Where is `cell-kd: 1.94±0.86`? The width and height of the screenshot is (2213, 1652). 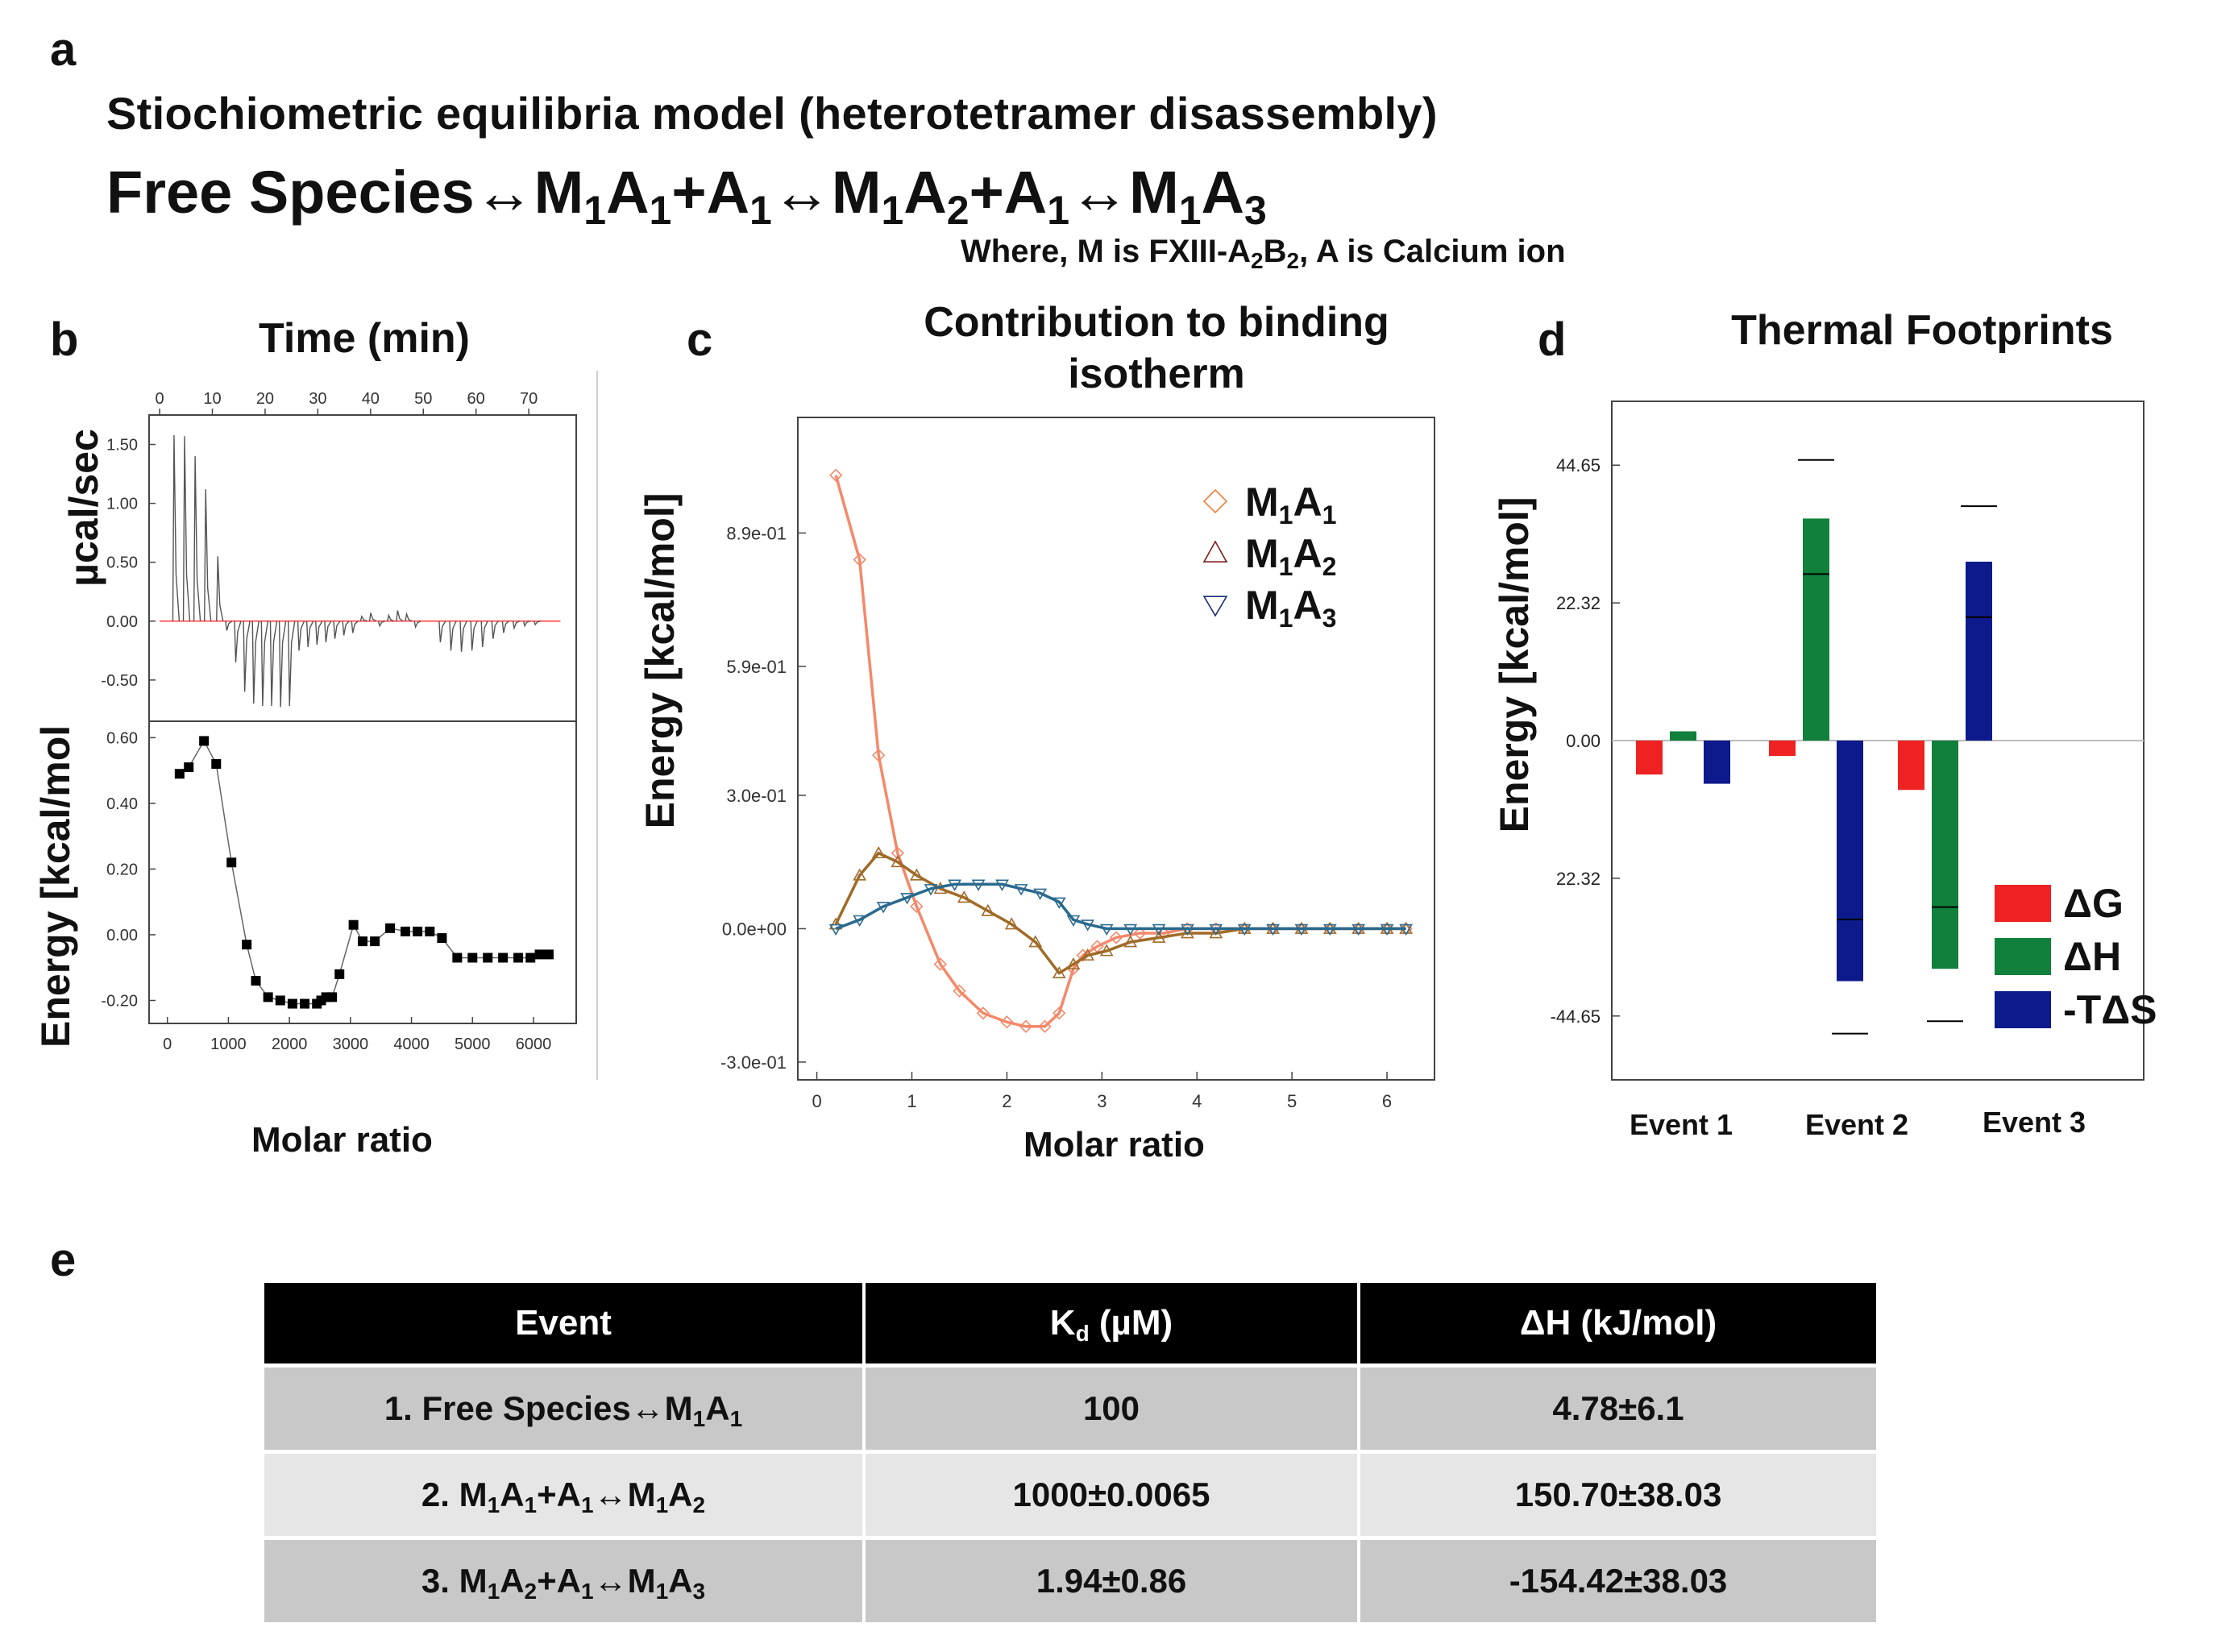
cell-kd: 1.94±0.86 is located at coordinates (1112, 1579).